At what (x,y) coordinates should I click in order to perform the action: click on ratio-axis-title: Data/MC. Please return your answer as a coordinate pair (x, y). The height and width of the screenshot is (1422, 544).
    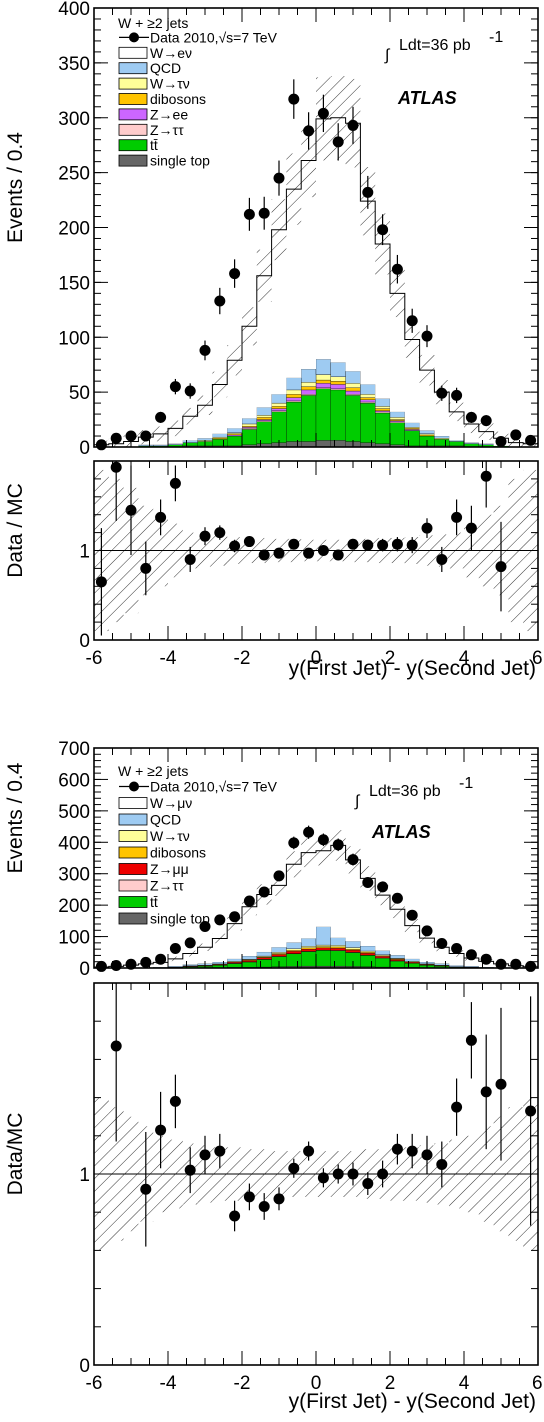
    Looking at the image, I should click on (15, 1154).